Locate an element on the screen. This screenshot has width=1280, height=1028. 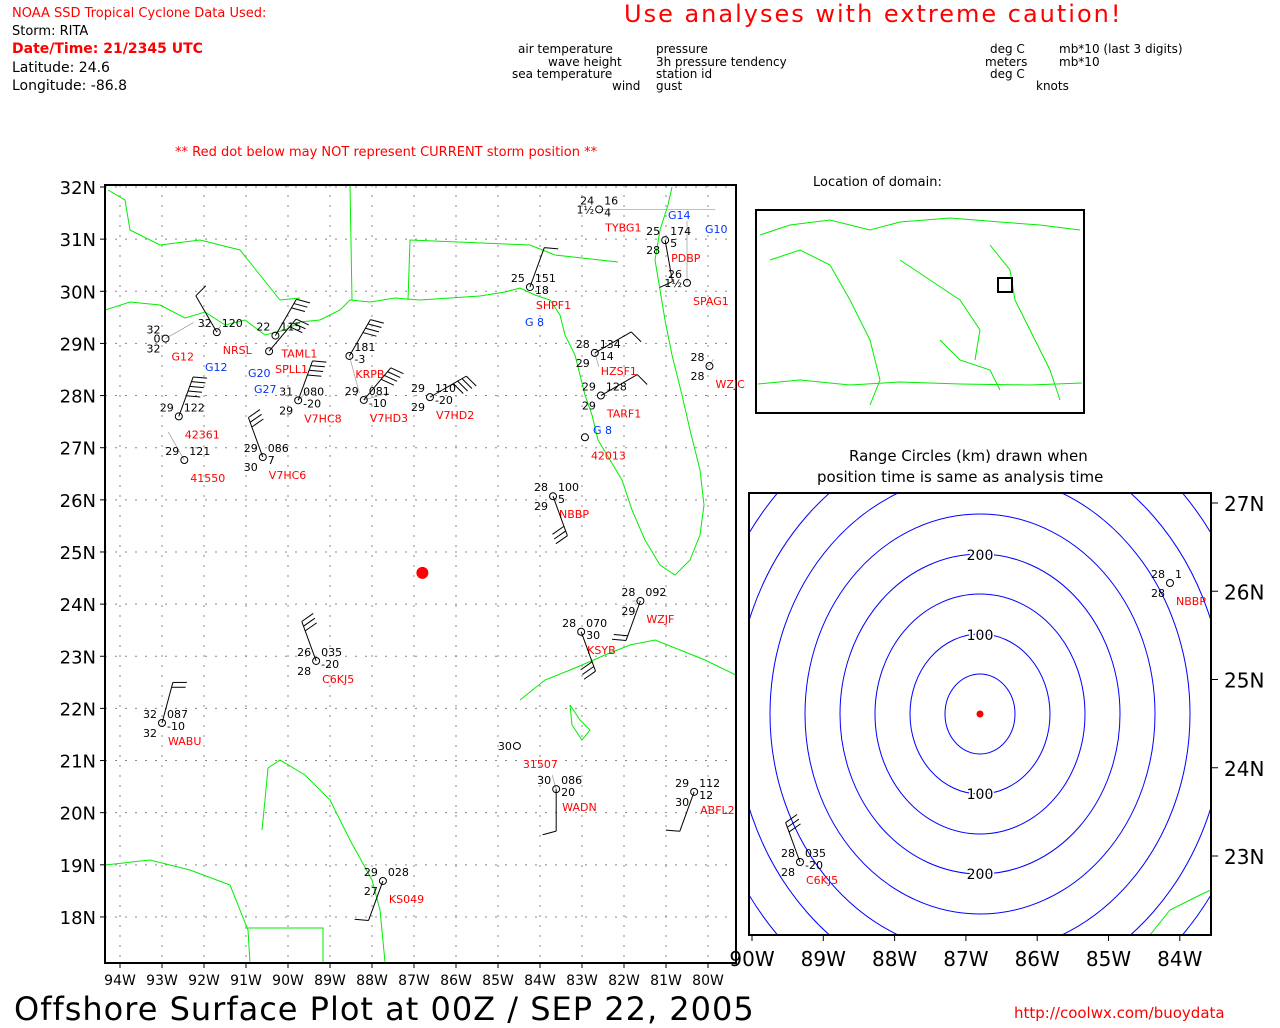
pressure-tendency: 12 is located at coordinates (706, 795).